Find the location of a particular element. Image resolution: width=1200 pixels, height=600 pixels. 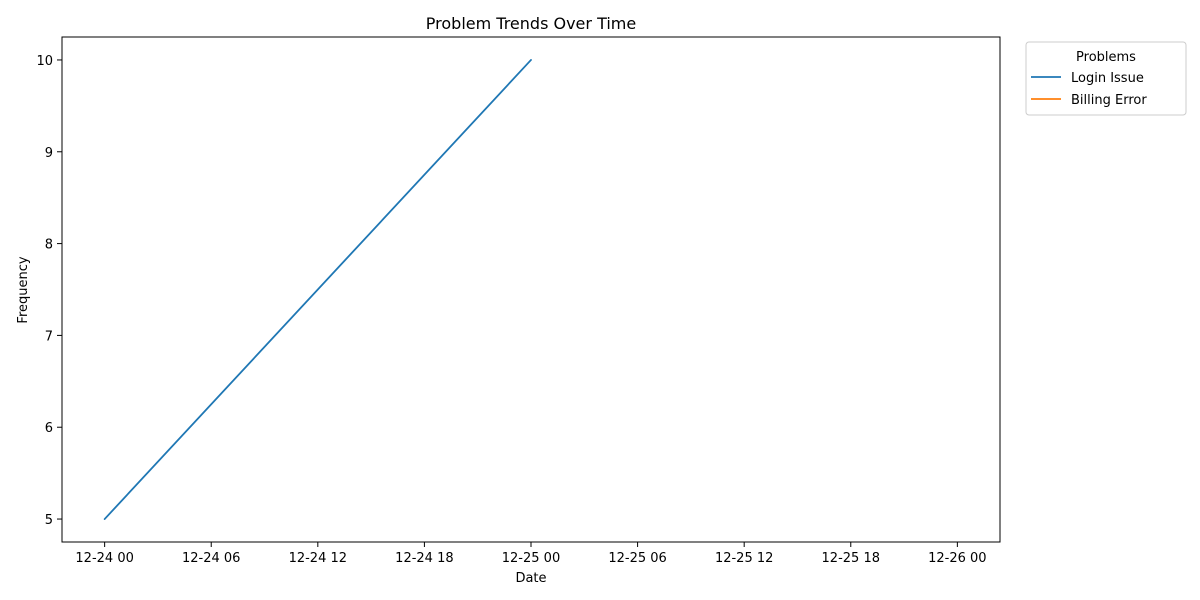

legend: Problems Login Issue Billing Error is located at coordinates (1106, 78).